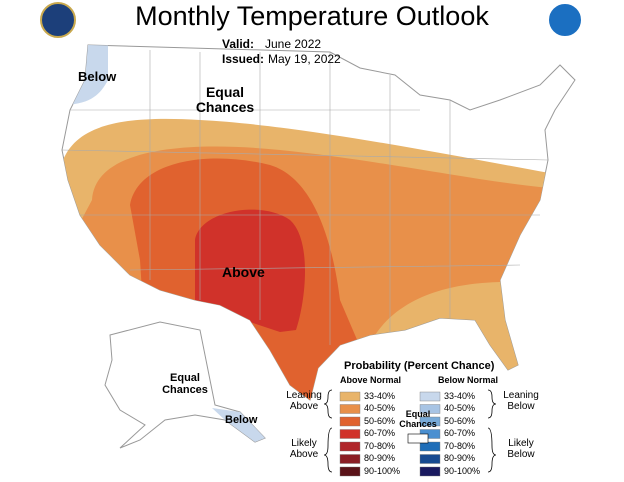 The image size is (624, 482). Describe the element at coordinates (58, 20) in the screenshot. I see `doc-logo` at that location.